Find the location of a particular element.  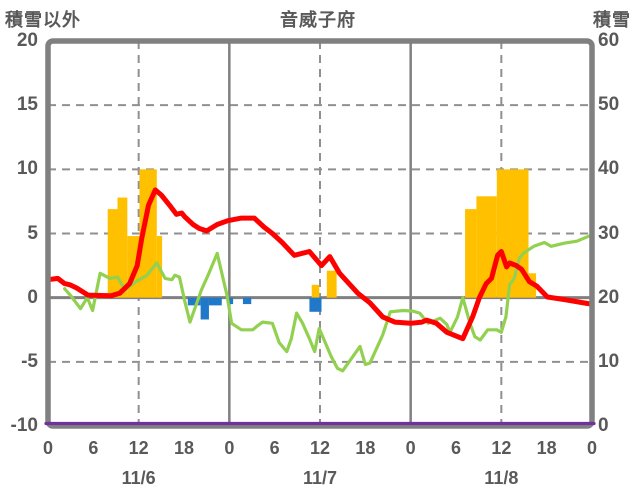

x-axis-date-label: 11/7 is located at coordinates (320, 478).